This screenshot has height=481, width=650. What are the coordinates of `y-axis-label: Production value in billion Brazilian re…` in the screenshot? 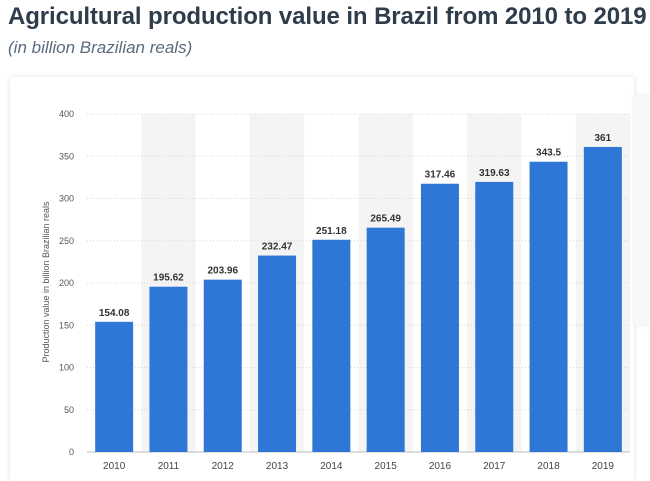 It's located at (46, 282).